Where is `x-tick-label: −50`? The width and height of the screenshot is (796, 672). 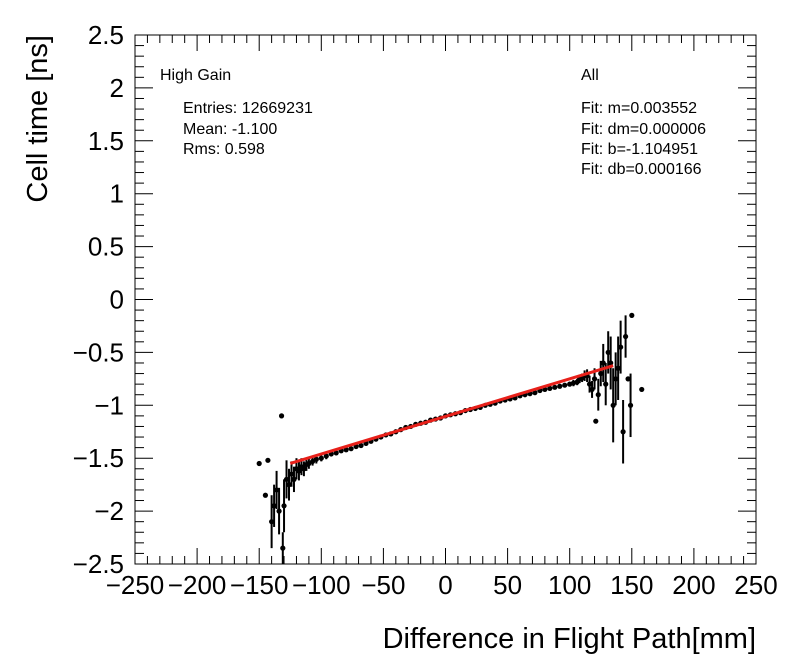
x-tick-label: −50 is located at coordinates (383, 585).